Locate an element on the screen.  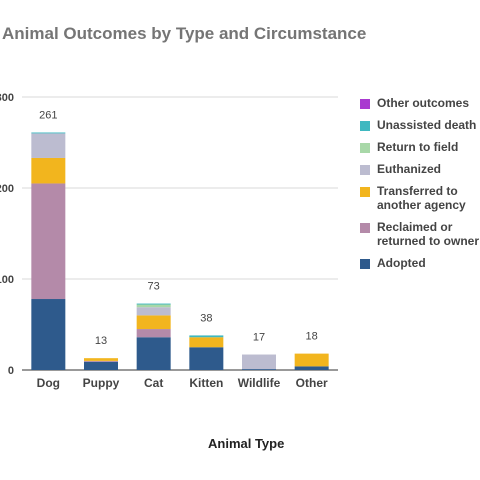
x-tick-label: Kitten is located at coordinates (206, 383).